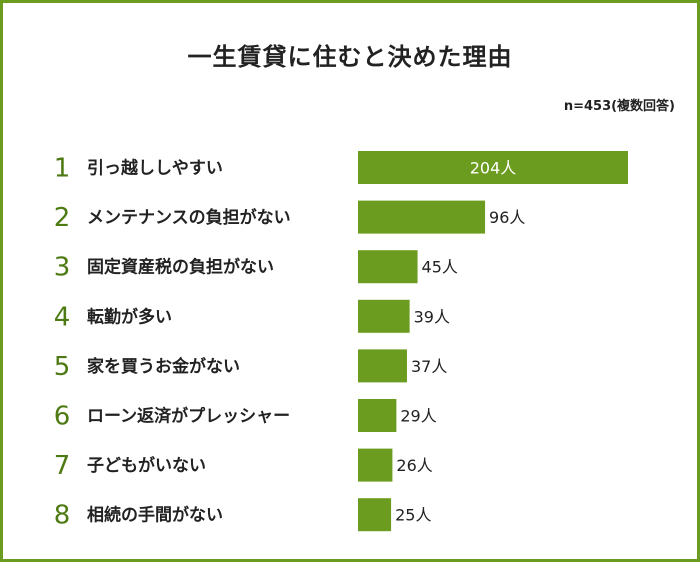 The width and height of the screenshot is (700, 562). What do you see at coordinates (62, 268) in the screenshot?
I see `rank-number: 3` at bounding box center [62, 268].